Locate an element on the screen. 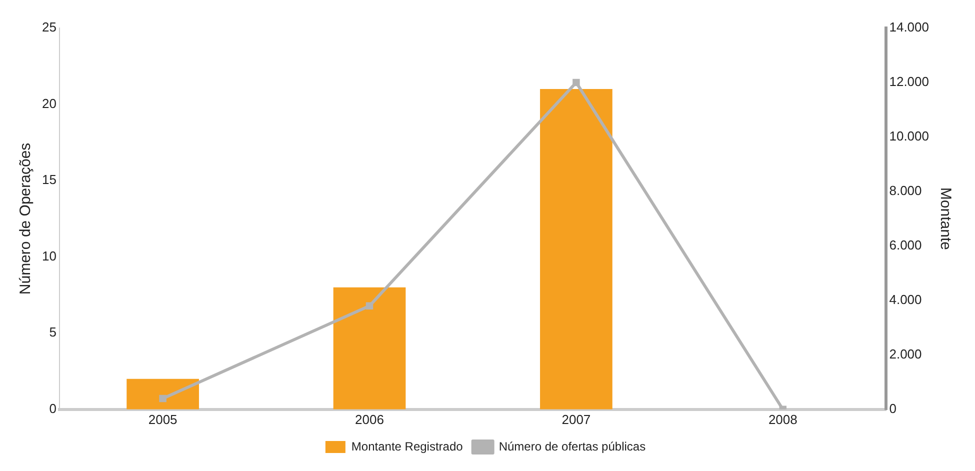 The image size is (975, 471). y2-tick-label: 6.000 is located at coordinates (905, 245).